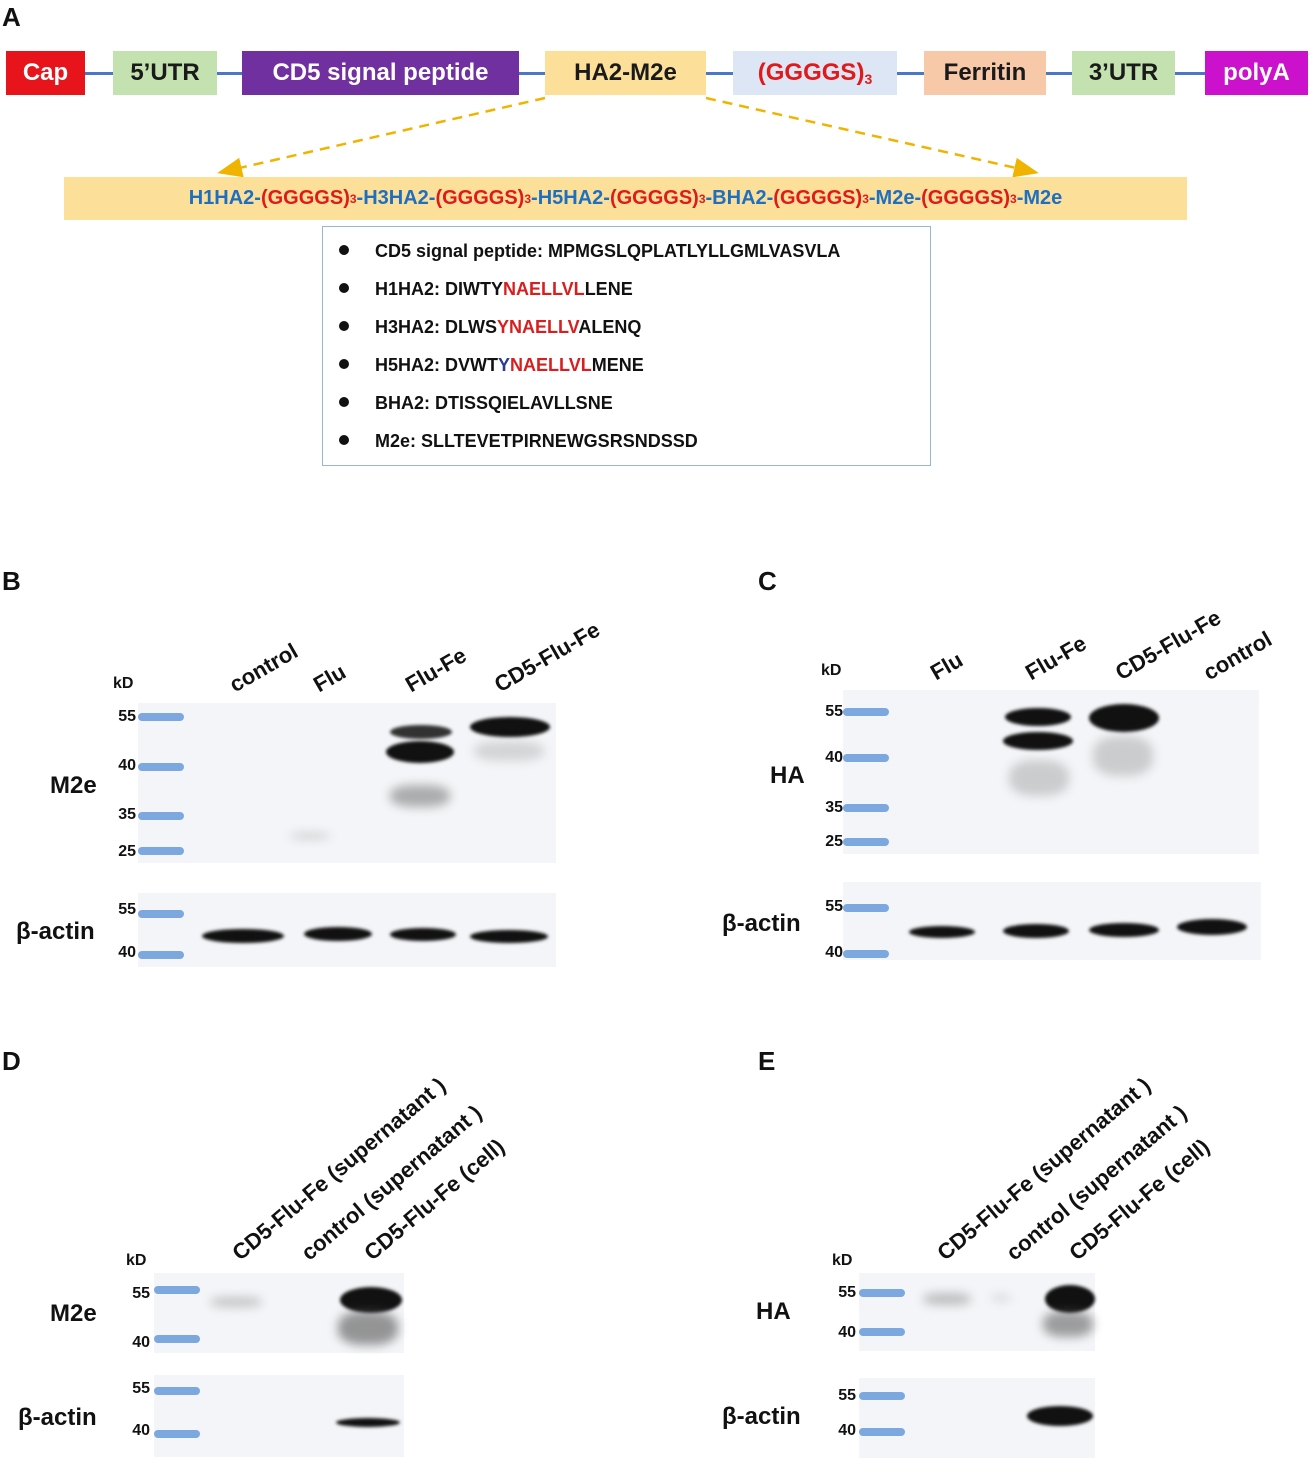  I want to click on info-row: H1HA2: DIWTYNAELLVLLENE, so click(486, 289).